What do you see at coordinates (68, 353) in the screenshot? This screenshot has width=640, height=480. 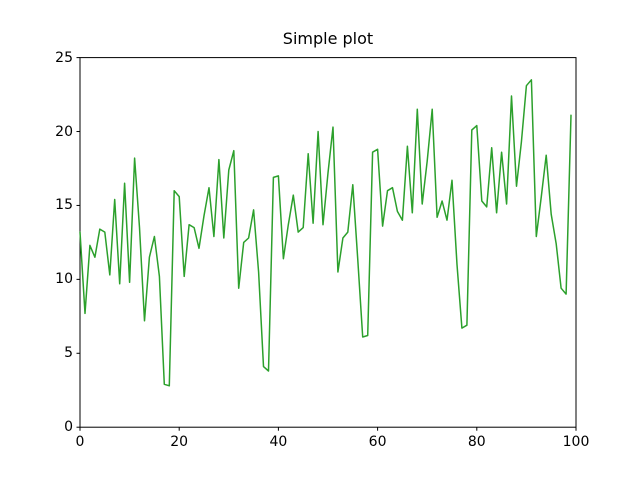 I see `y-tick-label: 5` at bounding box center [68, 353].